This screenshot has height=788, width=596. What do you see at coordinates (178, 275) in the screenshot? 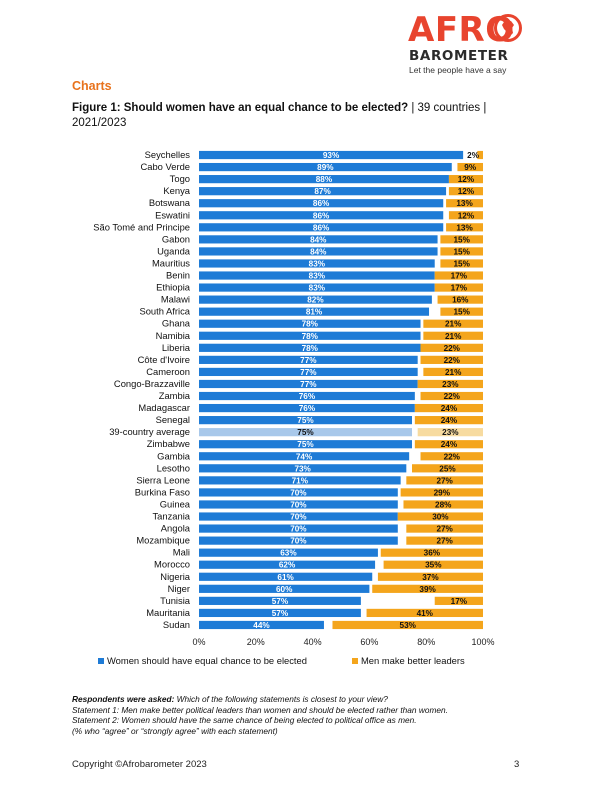
I see `category-label: Benin` at bounding box center [178, 275].